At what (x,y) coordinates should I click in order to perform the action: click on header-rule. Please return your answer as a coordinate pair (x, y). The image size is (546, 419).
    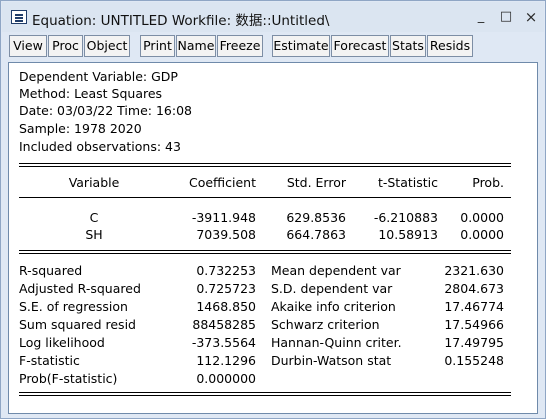
    Looking at the image, I should click on (265, 197).